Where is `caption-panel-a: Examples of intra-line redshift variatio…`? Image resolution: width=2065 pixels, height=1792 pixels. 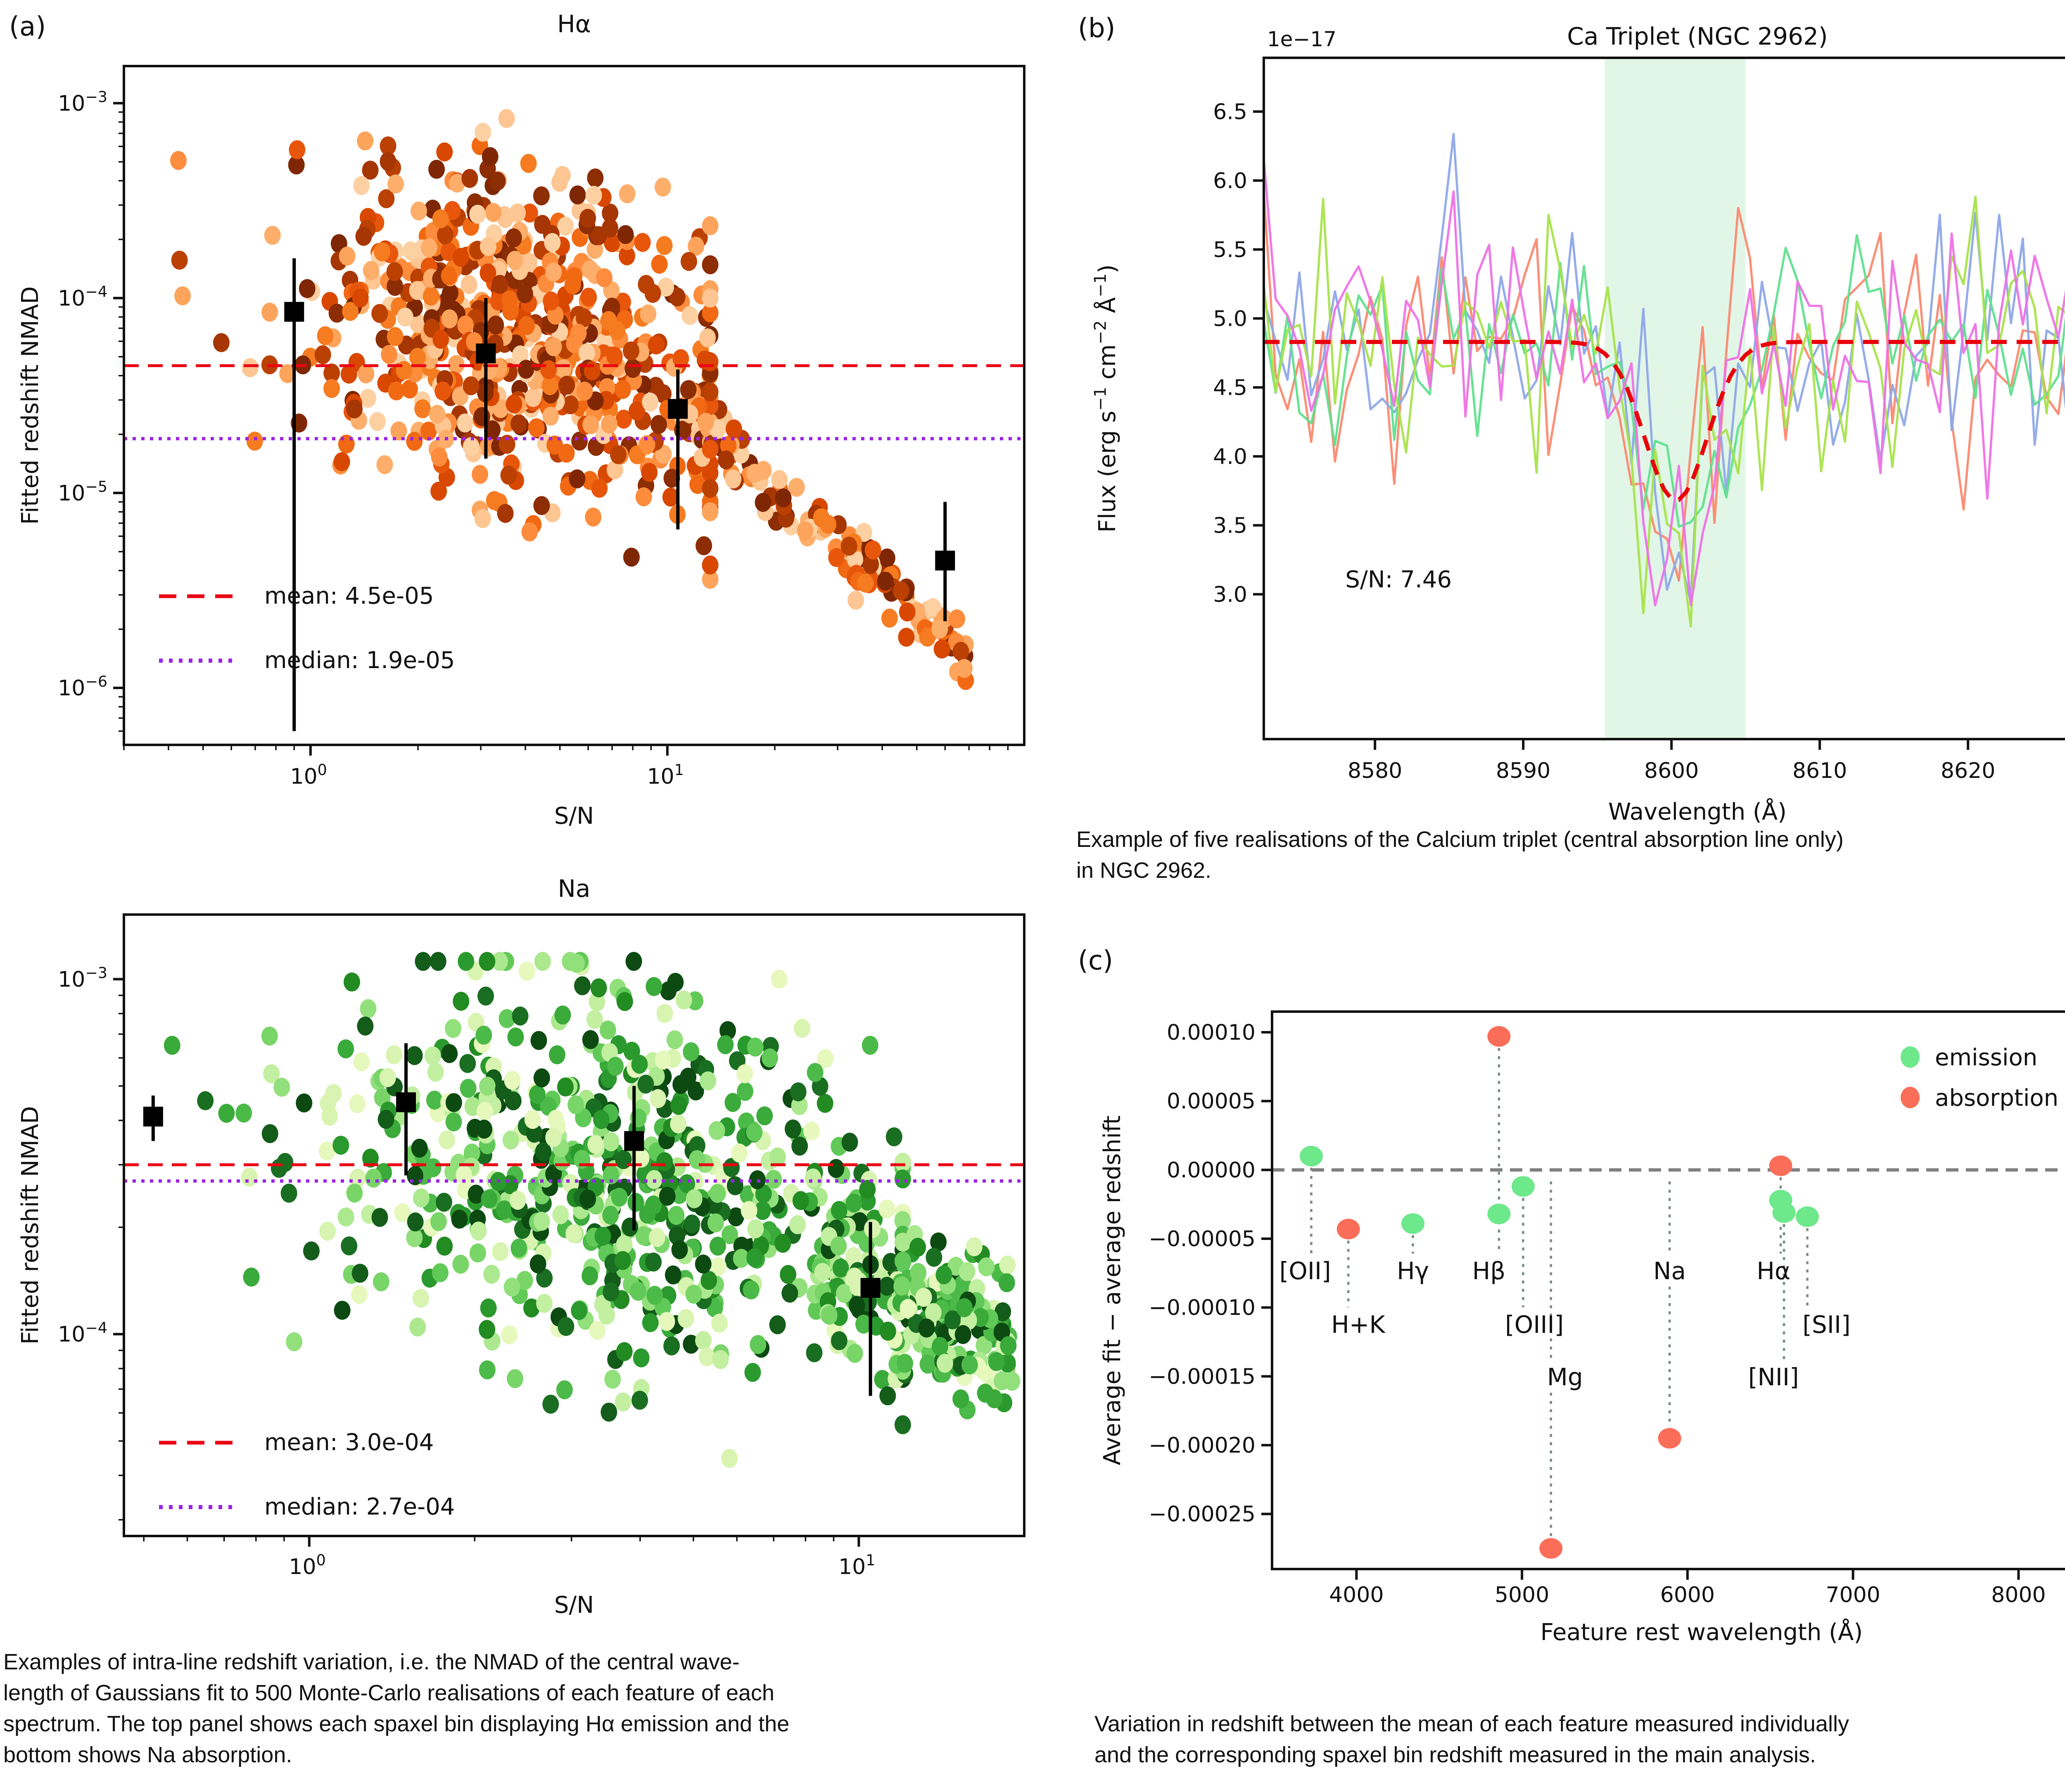 caption-panel-a: Examples of intra-line redshift variatio… is located at coordinates (396, 1708).